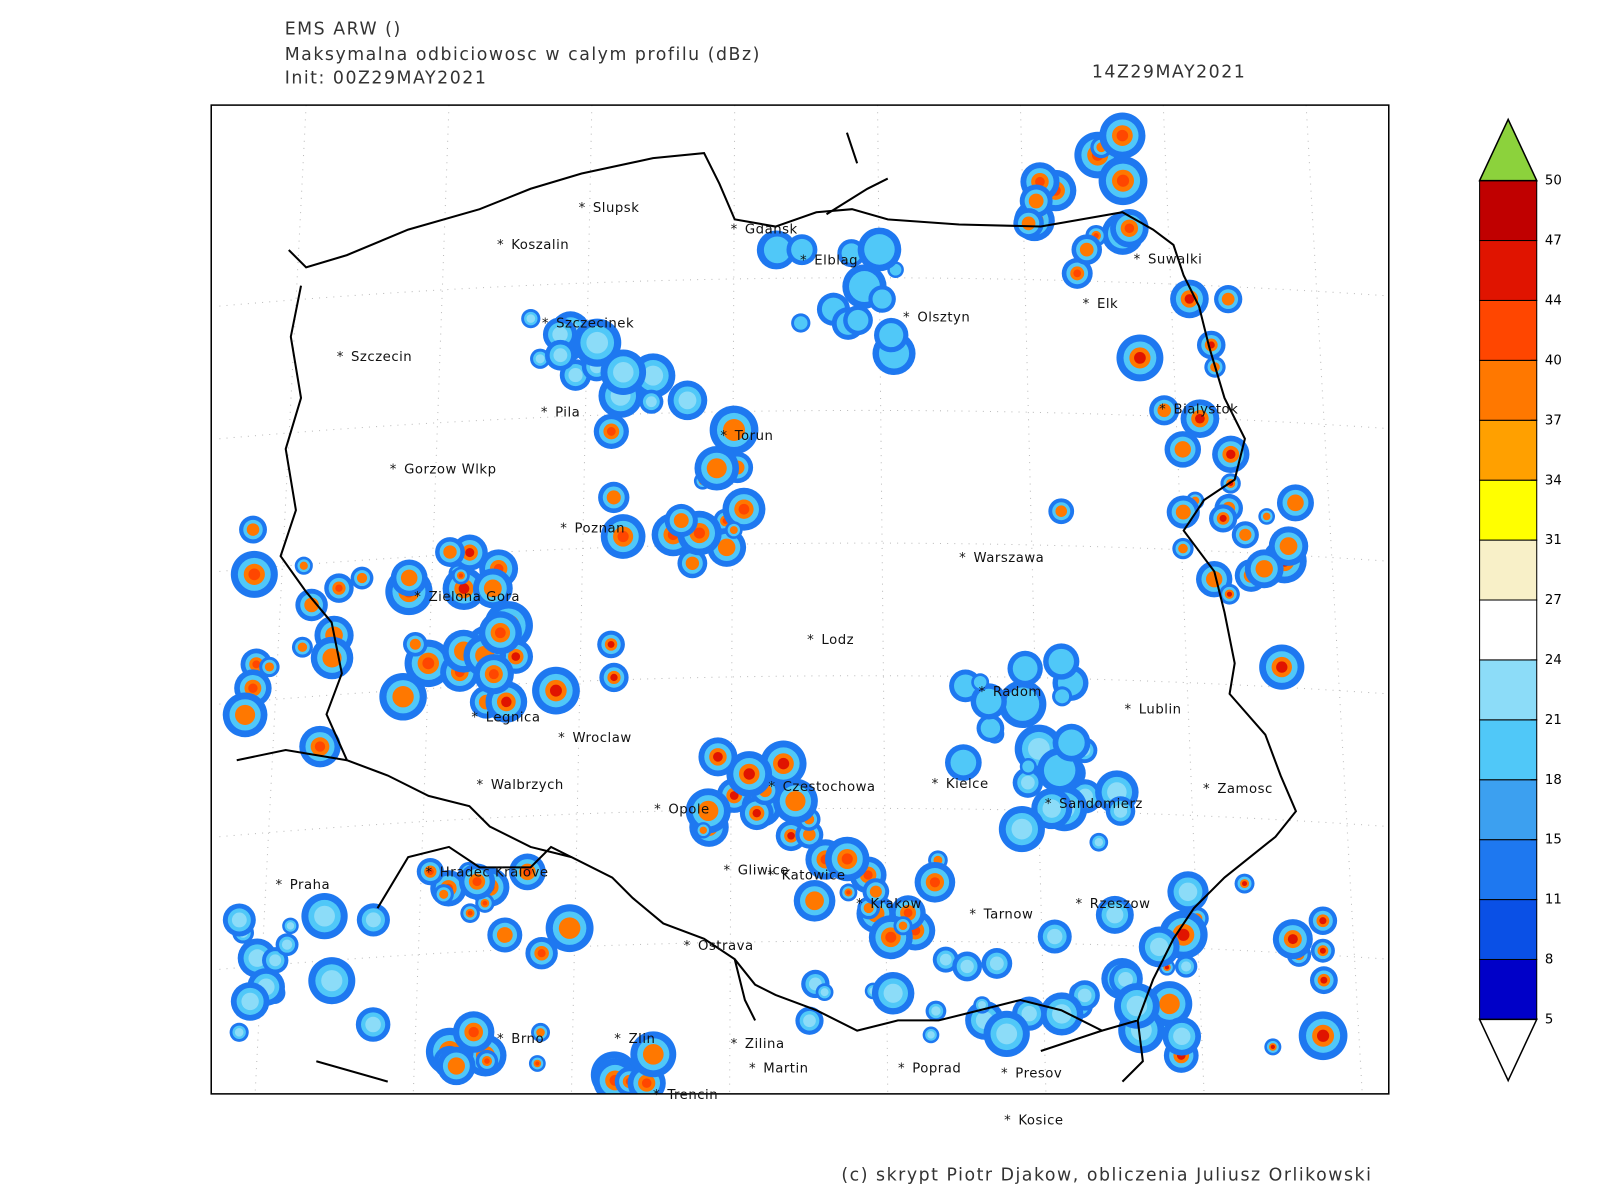 The width and height of the screenshot is (1600, 1200). I want to click on city-label: Torun, so click(754, 436).